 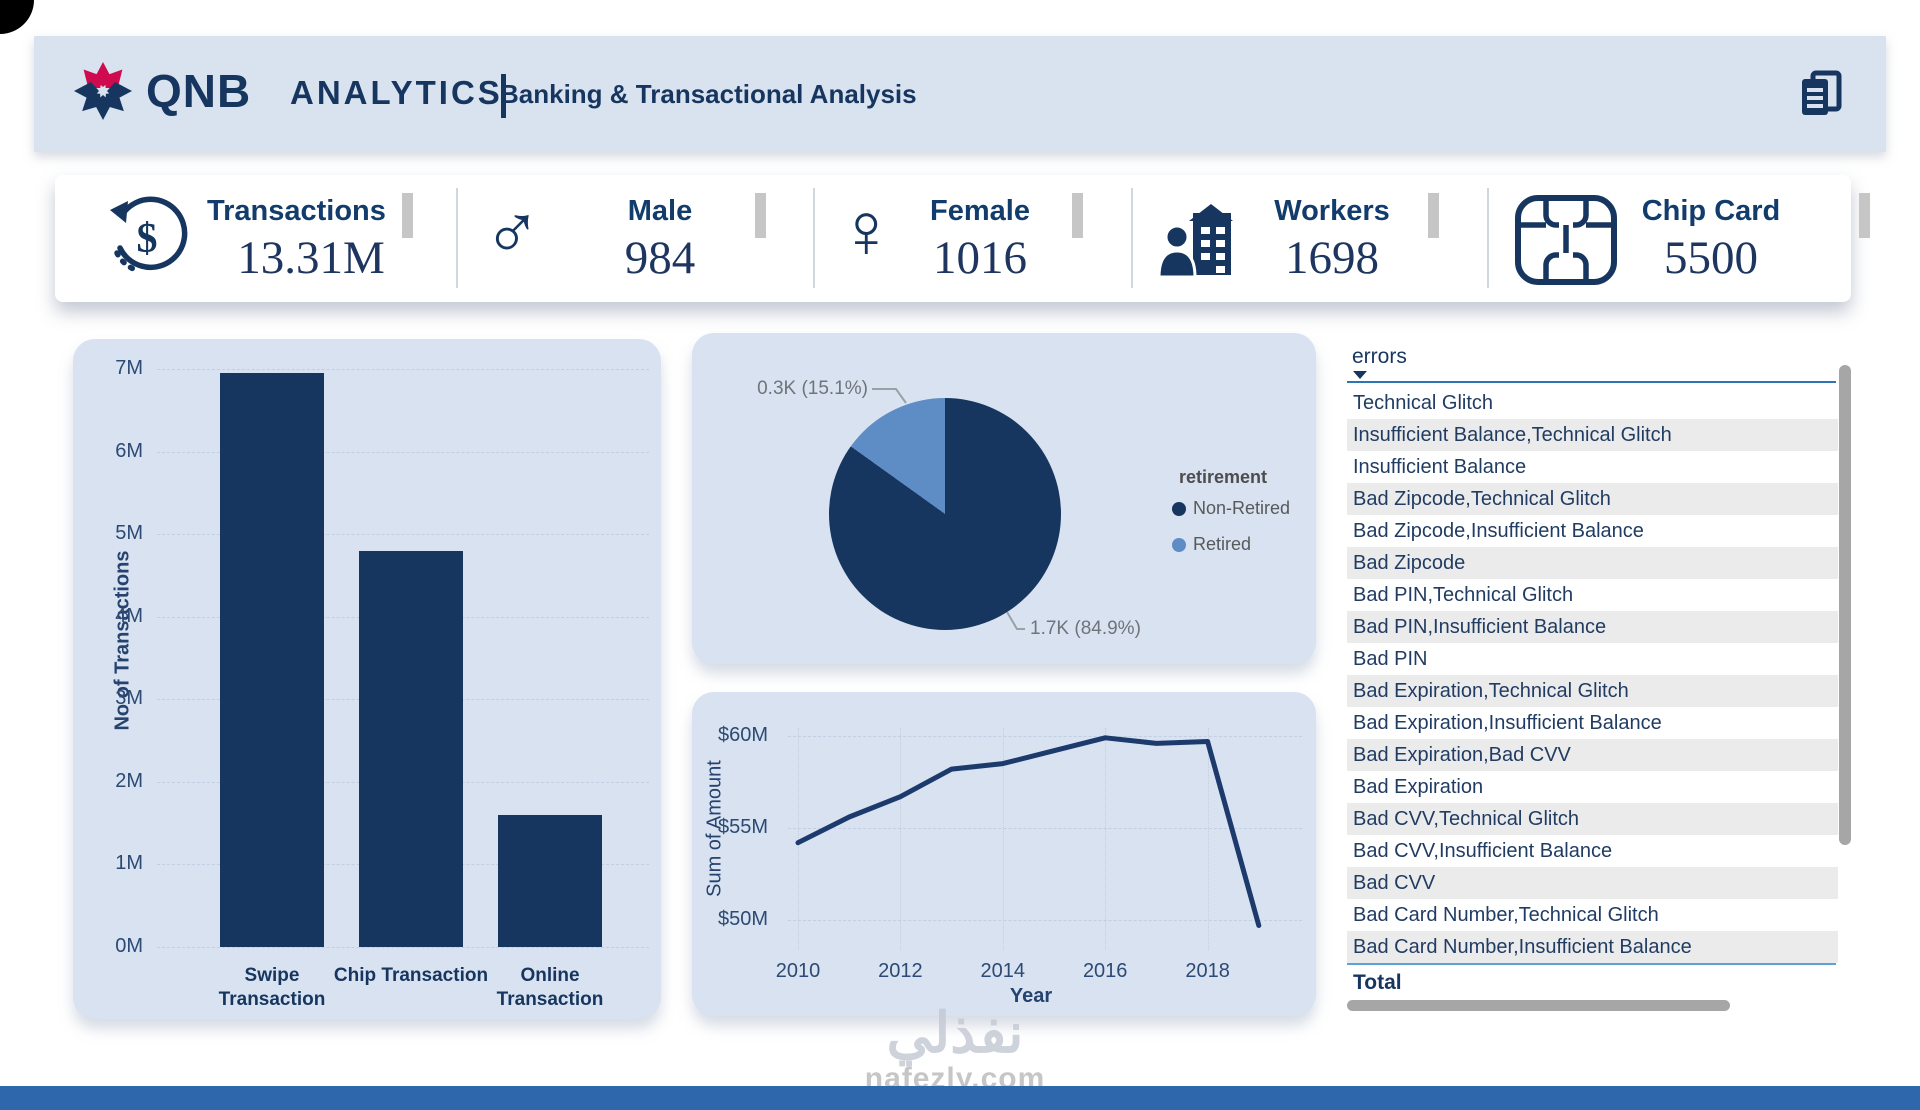 I want to click on x-category-label: Swipe Transaction, so click(x=272, y=987).